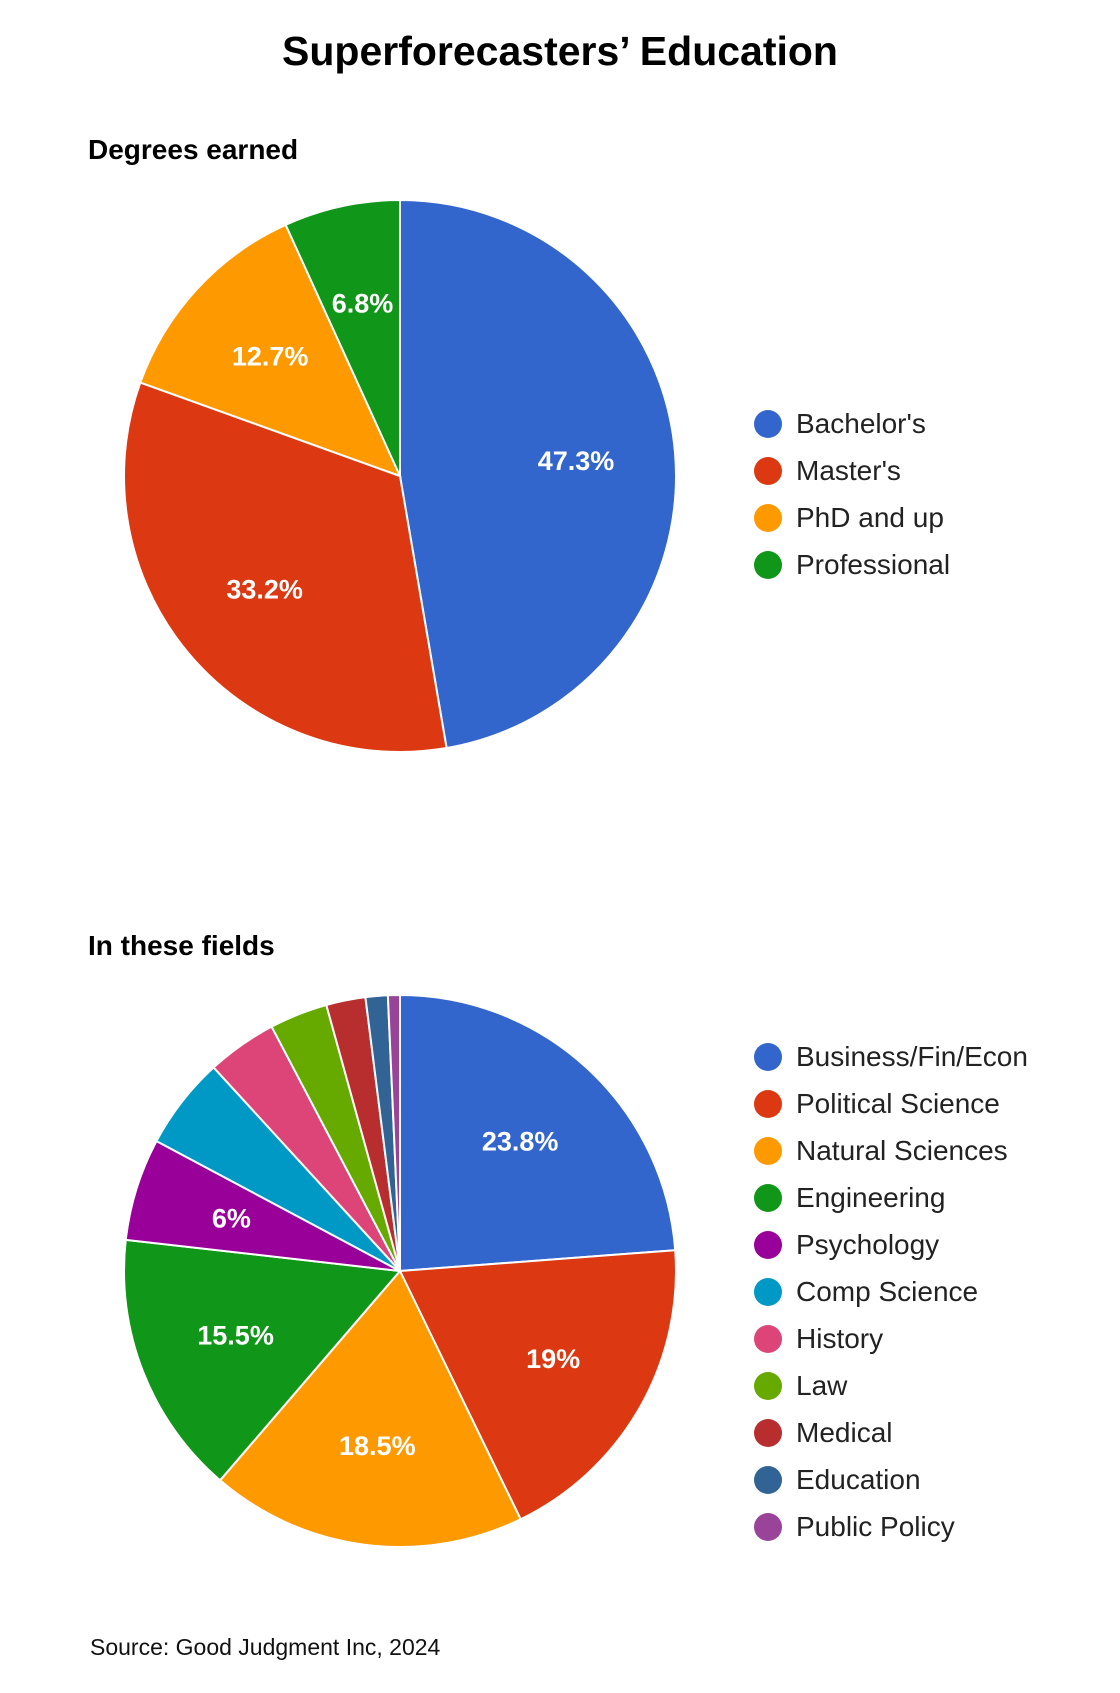  What do you see at coordinates (265, 1647) in the screenshot?
I see `source-note: Source: Good Judgment Inc, 2024` at bounding box center [265, 1647].